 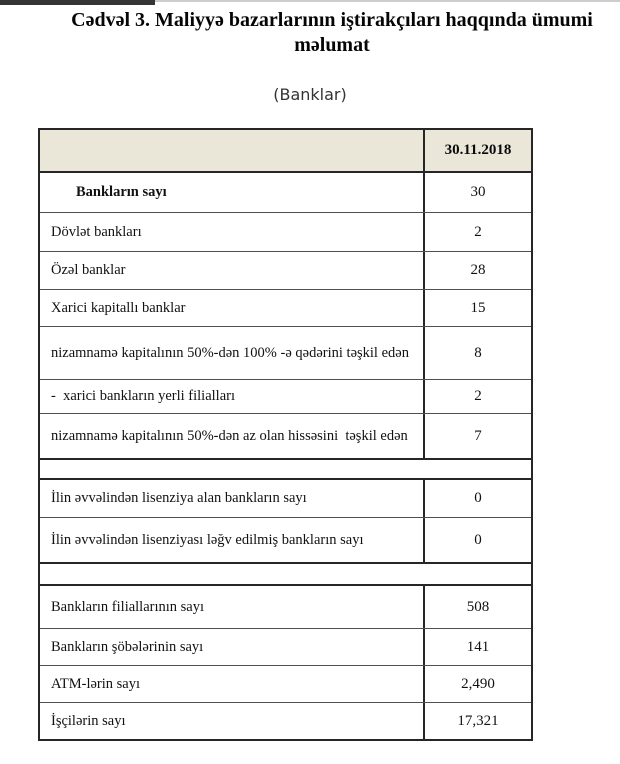 I want to click on row-value: 28, so click(x=478, y=270).